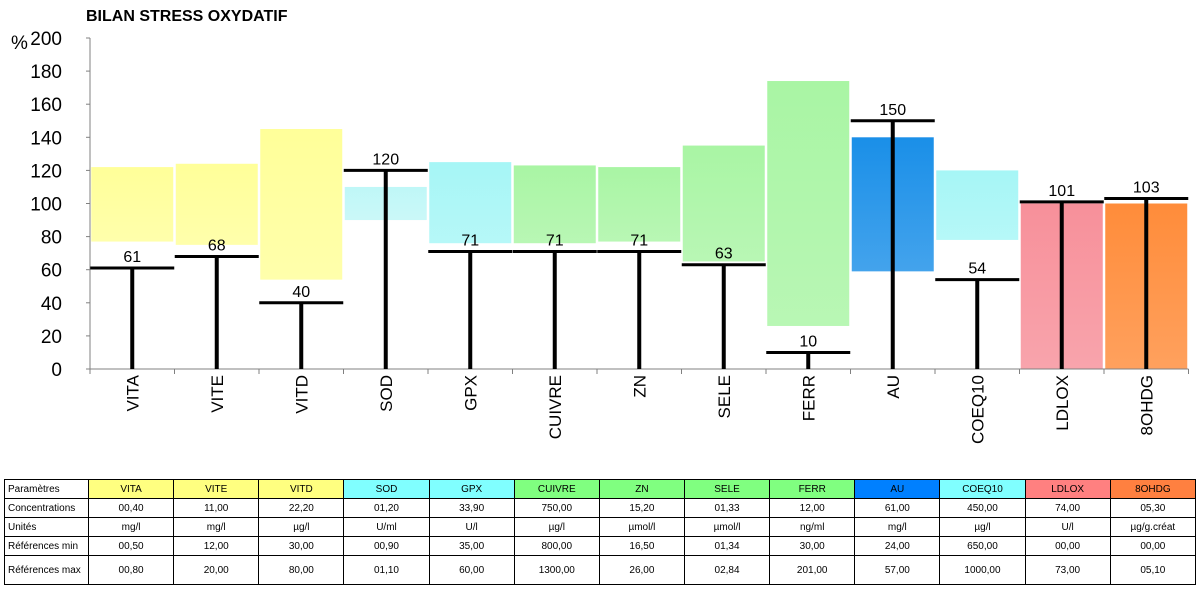 Image resolution: width=1200 pixels, height=591 pixels. Describe the element at coordinates (808, 398) in the screenshot. I see `category-label-ferr: FERR` at that location.